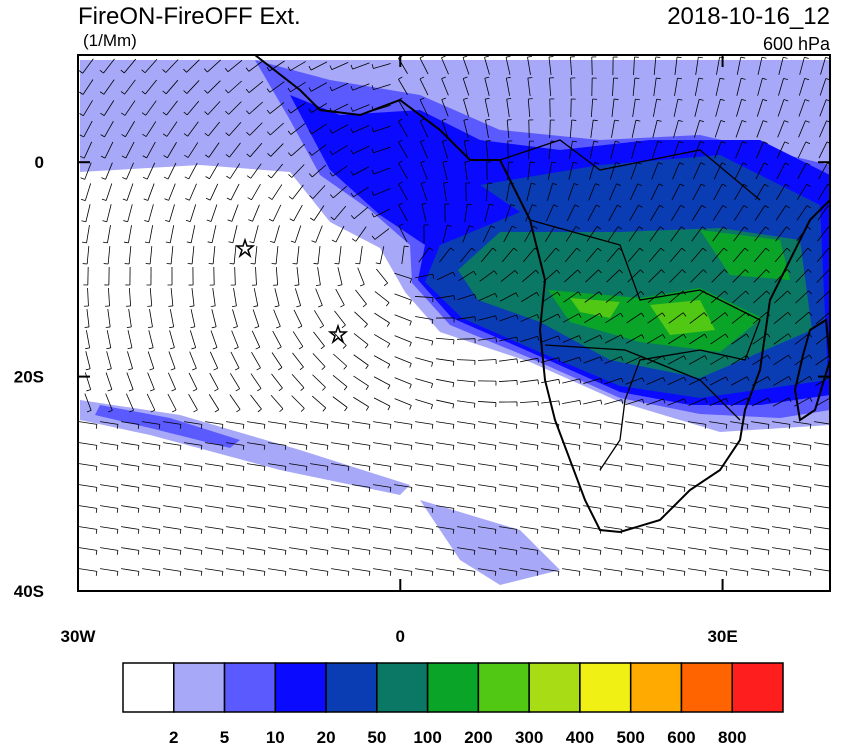 The image size is (850, 747). What do you see at coordinates (681, 737) in the screenshot?
I see `colorbar-label: 600` at bounding box center [681, 737].